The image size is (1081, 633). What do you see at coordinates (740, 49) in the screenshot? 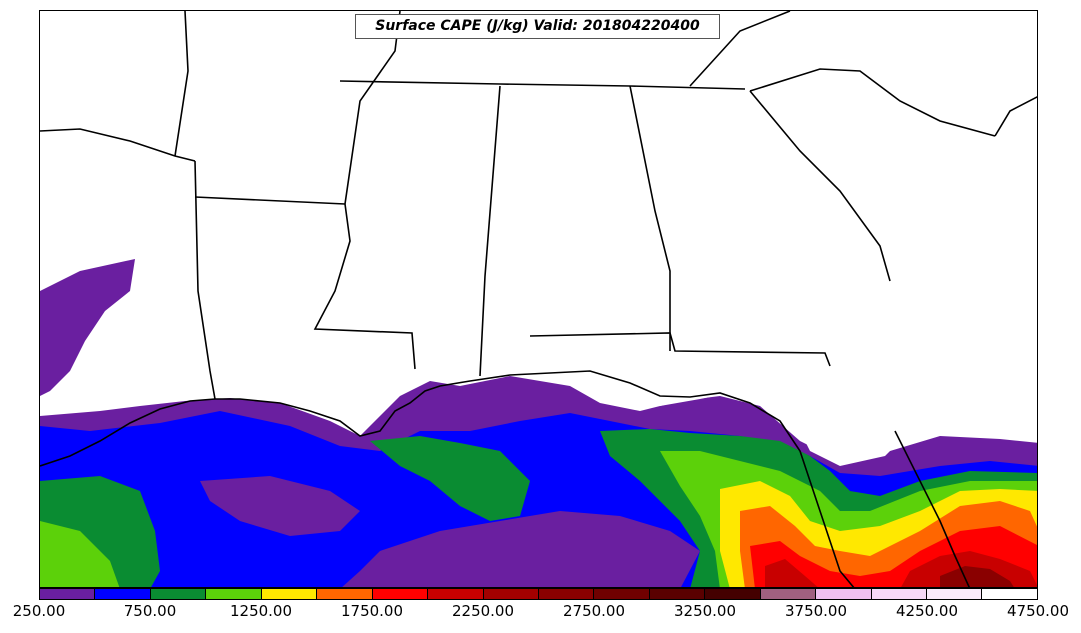
I see `border-tn-nc` at bounding box center [740, 49].